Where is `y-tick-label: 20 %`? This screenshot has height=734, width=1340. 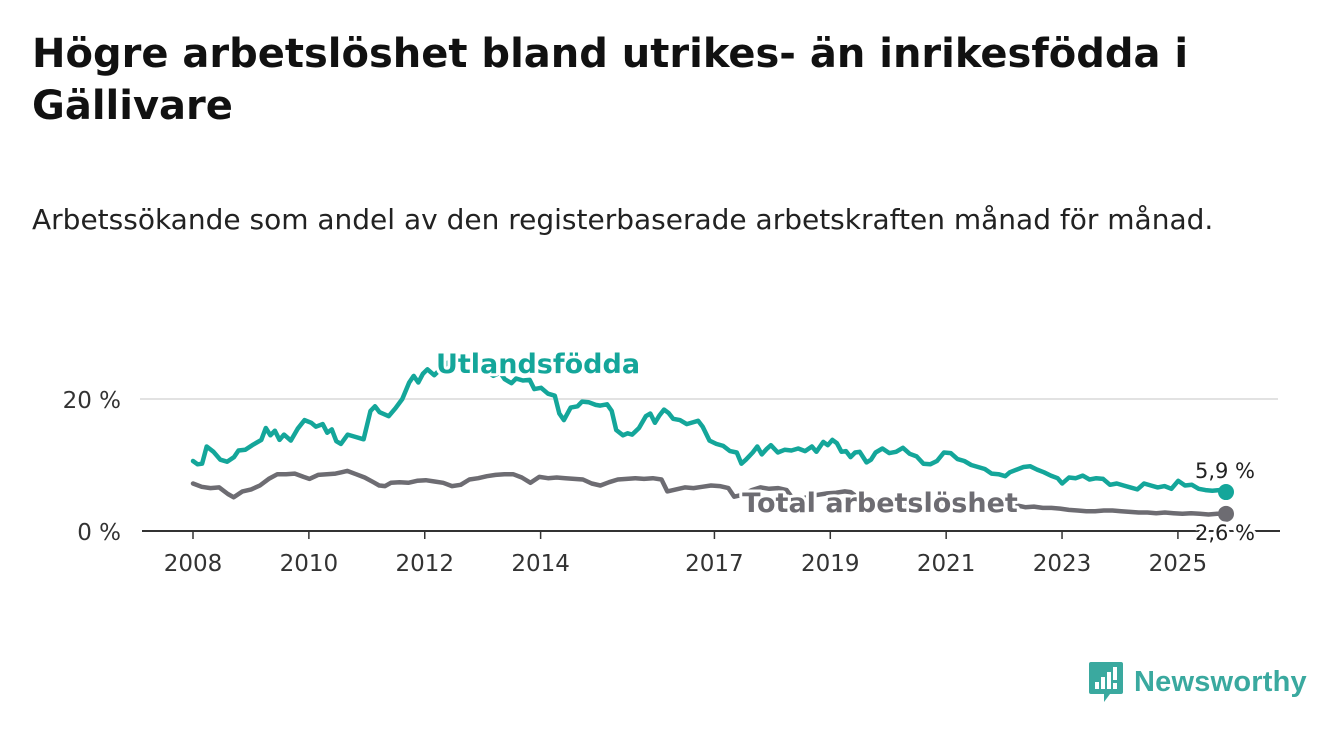
y-tick-label: 20 % is located at coordinates (92, 401).